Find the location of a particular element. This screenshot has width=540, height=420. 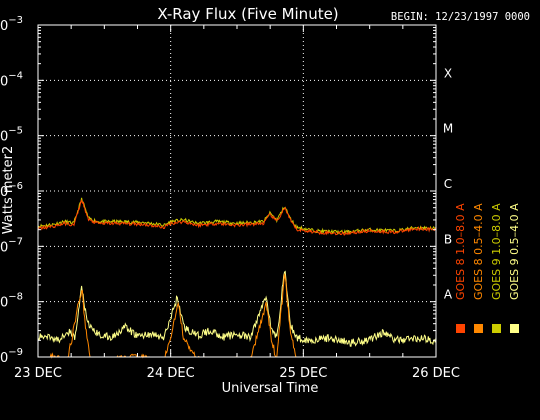

legend-label: GOES 8 1.0–8.0 A is located at coordinates (460, 251).